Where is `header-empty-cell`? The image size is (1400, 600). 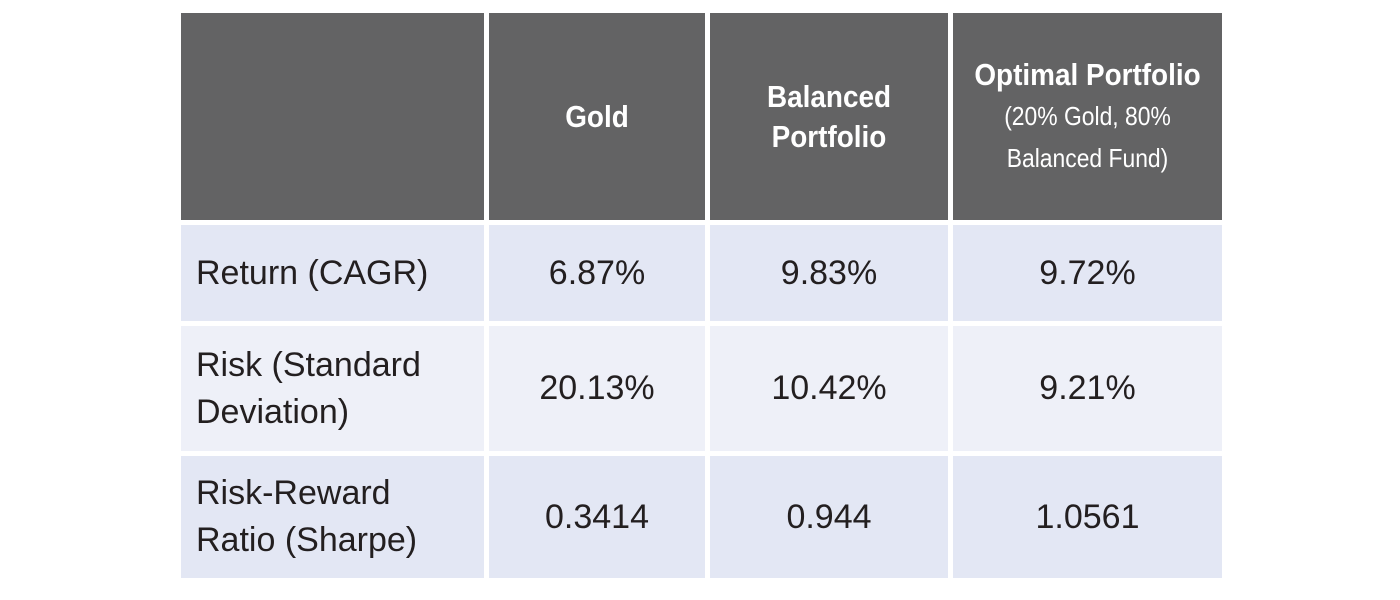 header-empty-cell is located at coordinates (332, 116).